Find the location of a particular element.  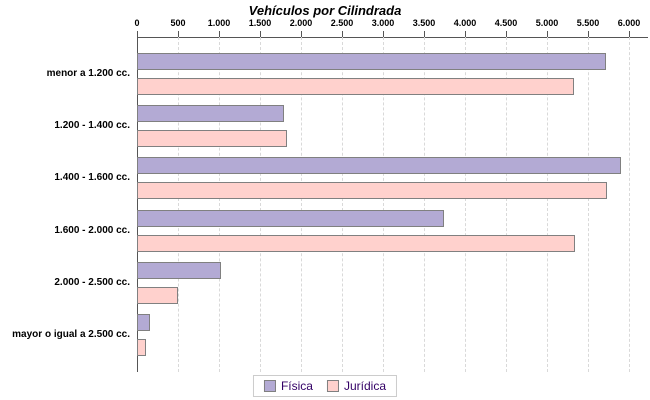

x-tick-label: 2.500 is located at coordinates (342, 23).